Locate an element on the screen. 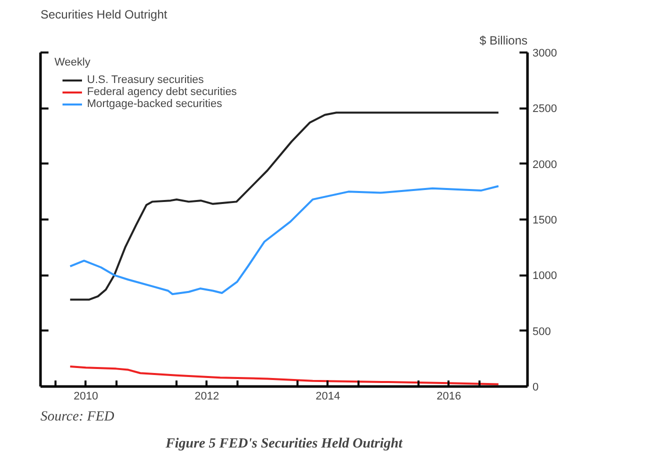 Image resolution: width=662 pixels, height=456 pixels. x-tick-label: 2012 is located at coordinates (207, 396).